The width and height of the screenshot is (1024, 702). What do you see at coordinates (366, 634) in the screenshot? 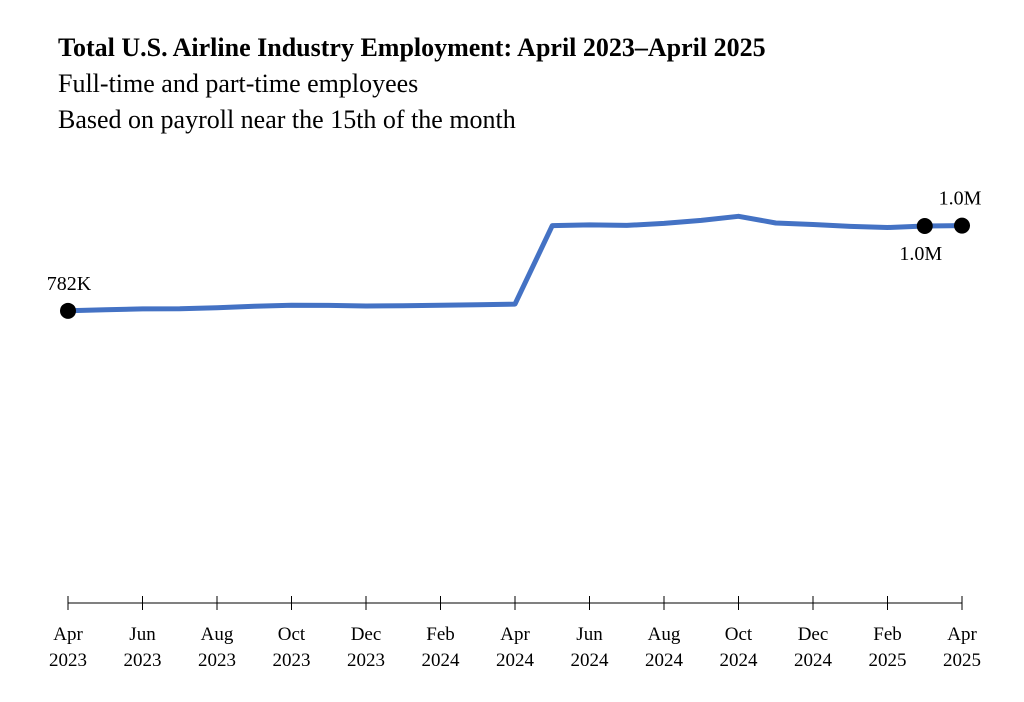
I see `x-tick-label-month-4: Dec` at bounding box center [366, 634].